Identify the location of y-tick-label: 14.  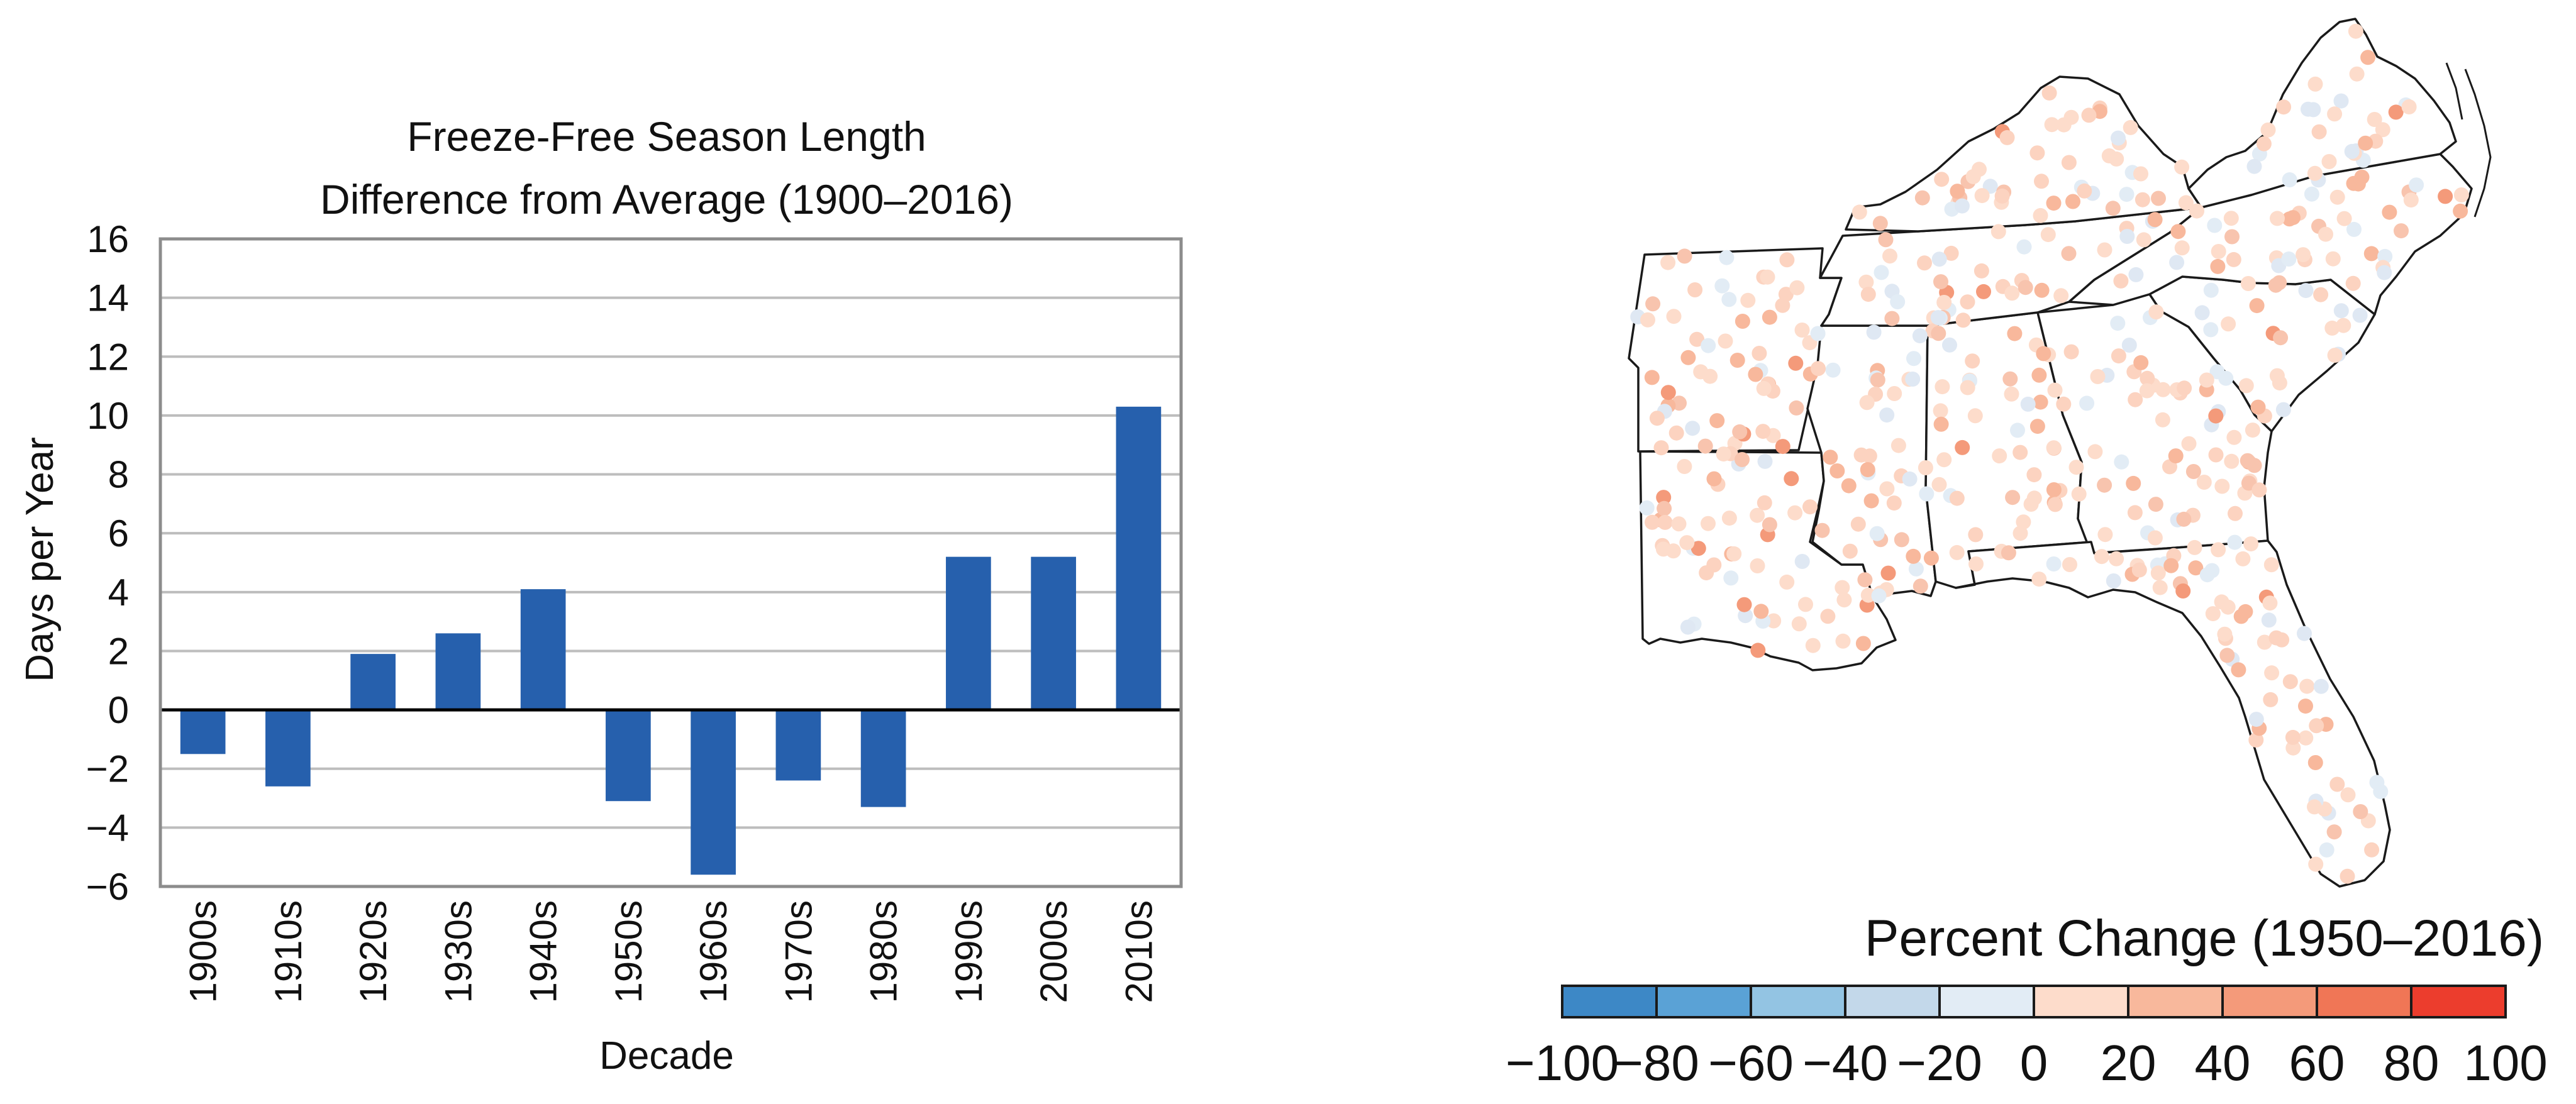
(108, 298).